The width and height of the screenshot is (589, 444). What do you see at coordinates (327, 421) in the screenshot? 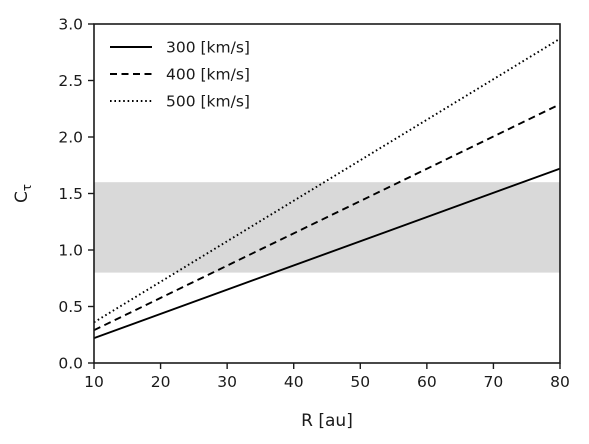
I see `x-axis-label: R [au]` at bounding box center [327, 421].